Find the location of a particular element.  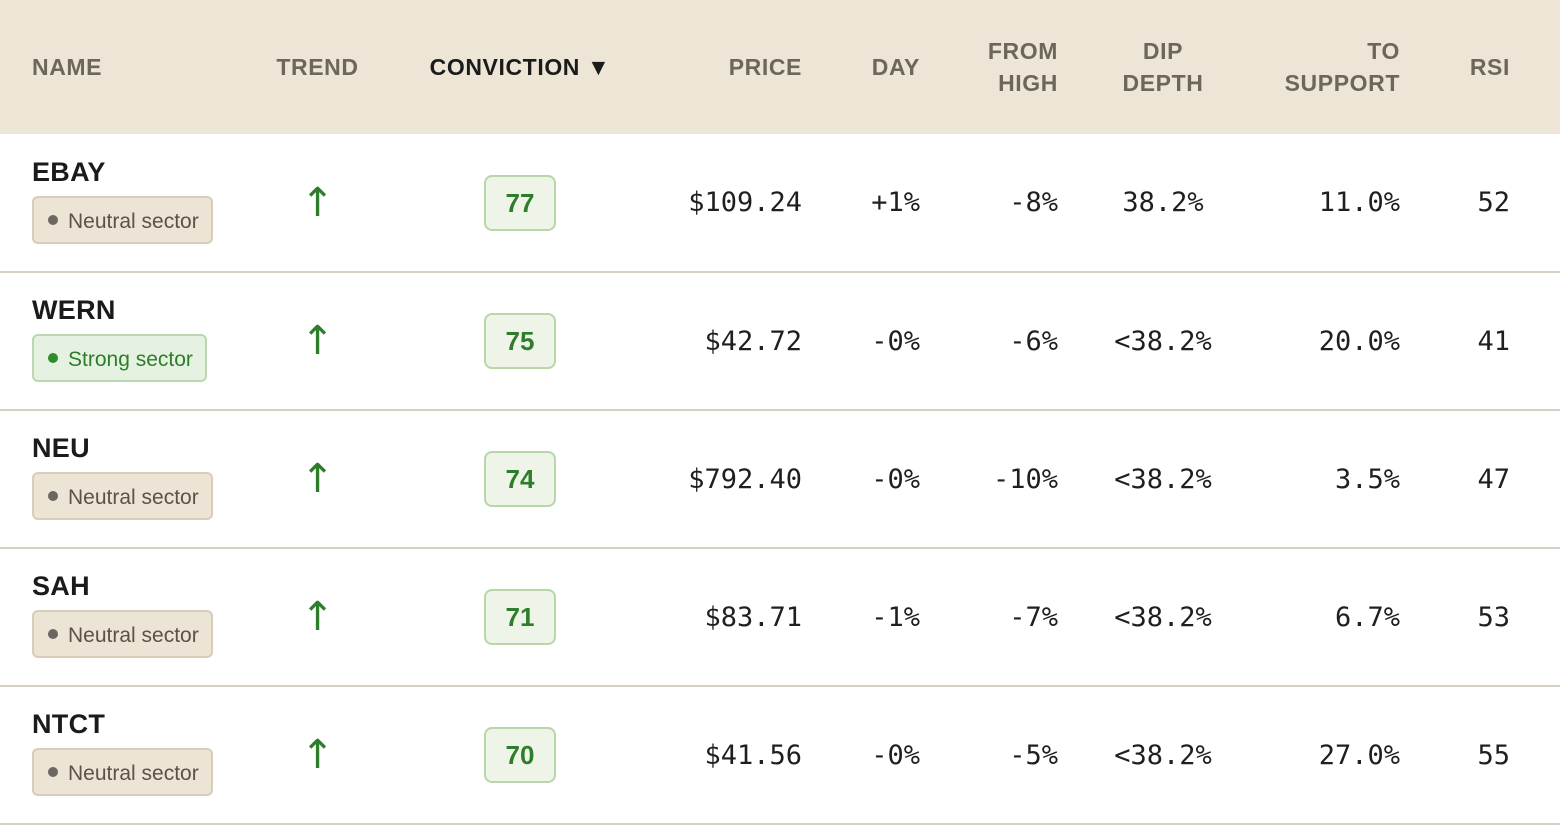

column-header-day: DAY is located at coordinates (895, 67).